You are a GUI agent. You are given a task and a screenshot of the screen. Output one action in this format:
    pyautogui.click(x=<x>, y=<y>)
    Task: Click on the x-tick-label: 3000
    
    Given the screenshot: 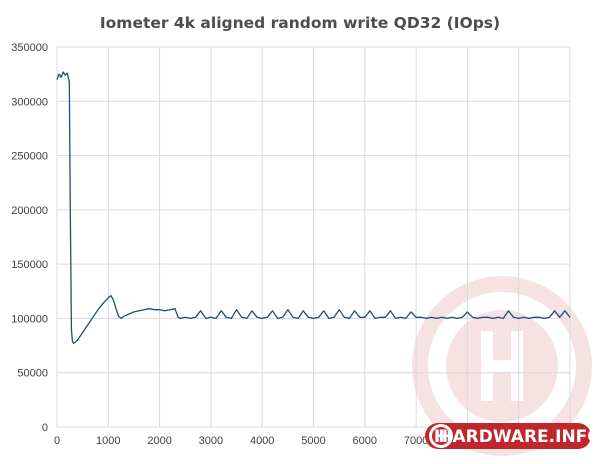 What is the action you would take?
    pyautogui.click(x=211, y=441)
    